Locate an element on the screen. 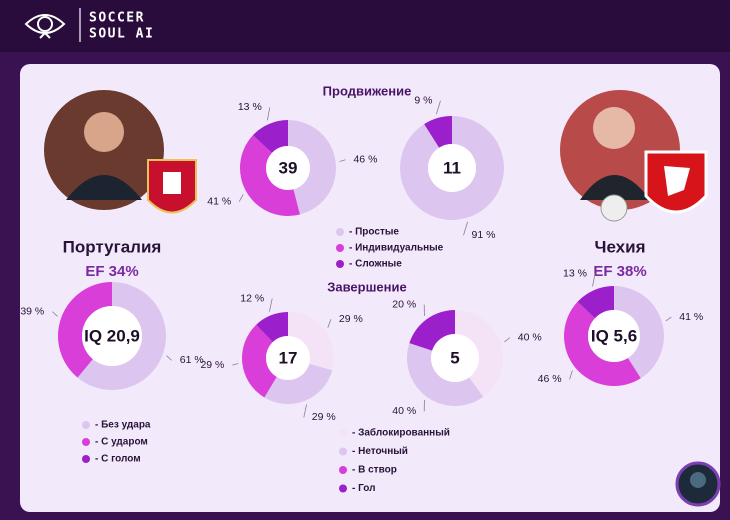 This screenshot has height=520, width=730. legend-label: - Индивидуальные is located at coordinates (396, 248).